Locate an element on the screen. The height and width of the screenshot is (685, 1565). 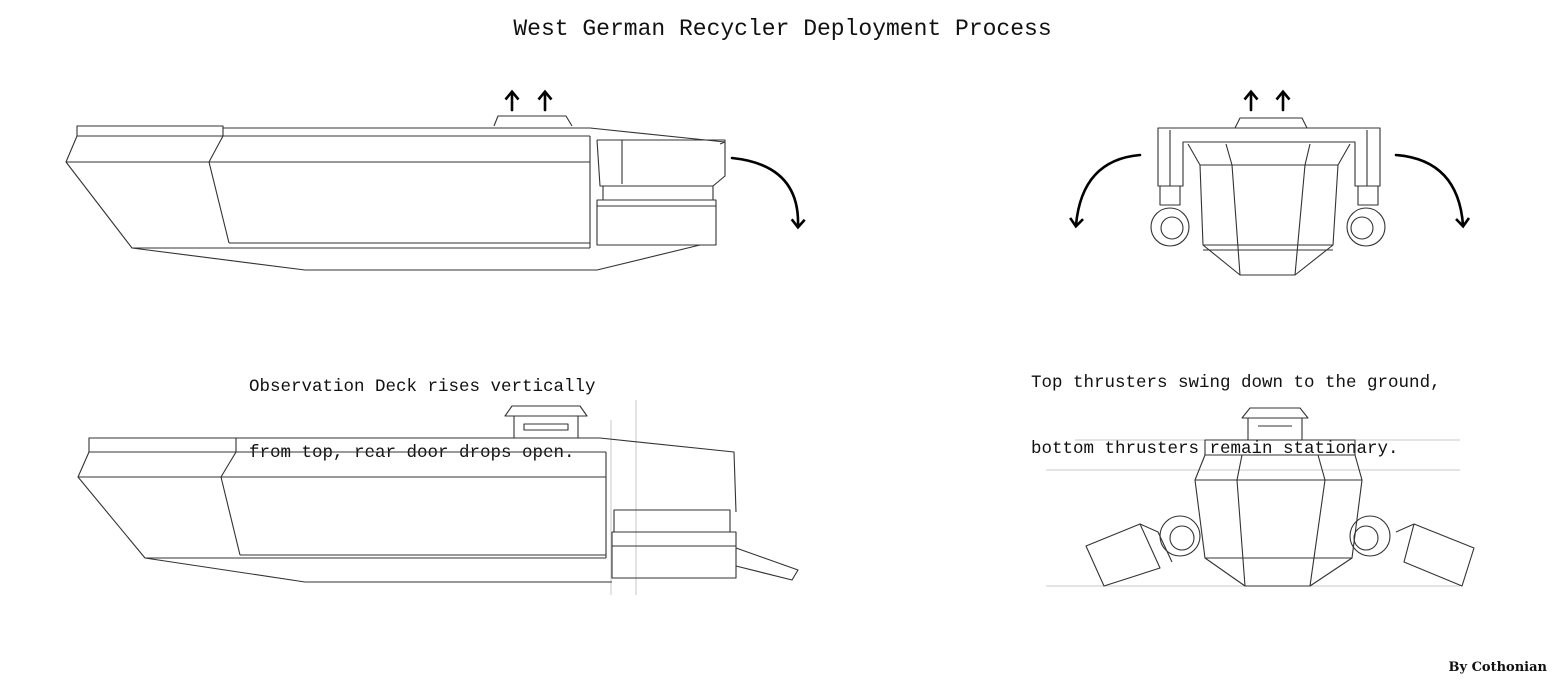
front-view-stowed is located at coordinates (1270, 182).